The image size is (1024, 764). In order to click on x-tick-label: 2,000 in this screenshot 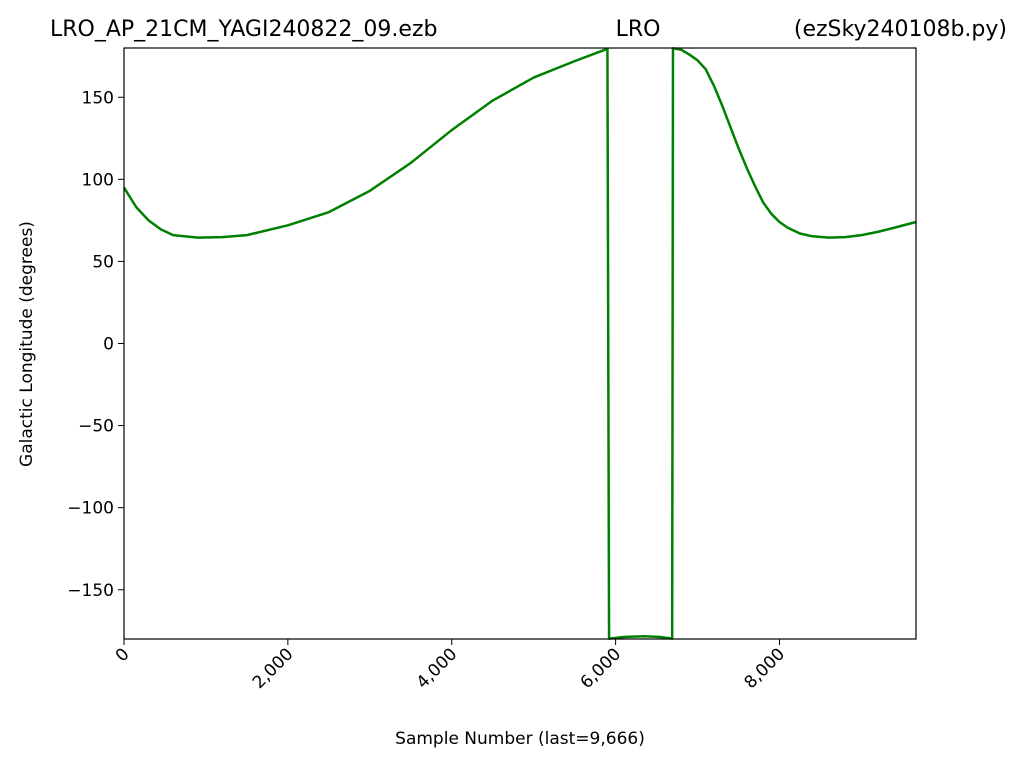, I will do `click(273, 668)`.